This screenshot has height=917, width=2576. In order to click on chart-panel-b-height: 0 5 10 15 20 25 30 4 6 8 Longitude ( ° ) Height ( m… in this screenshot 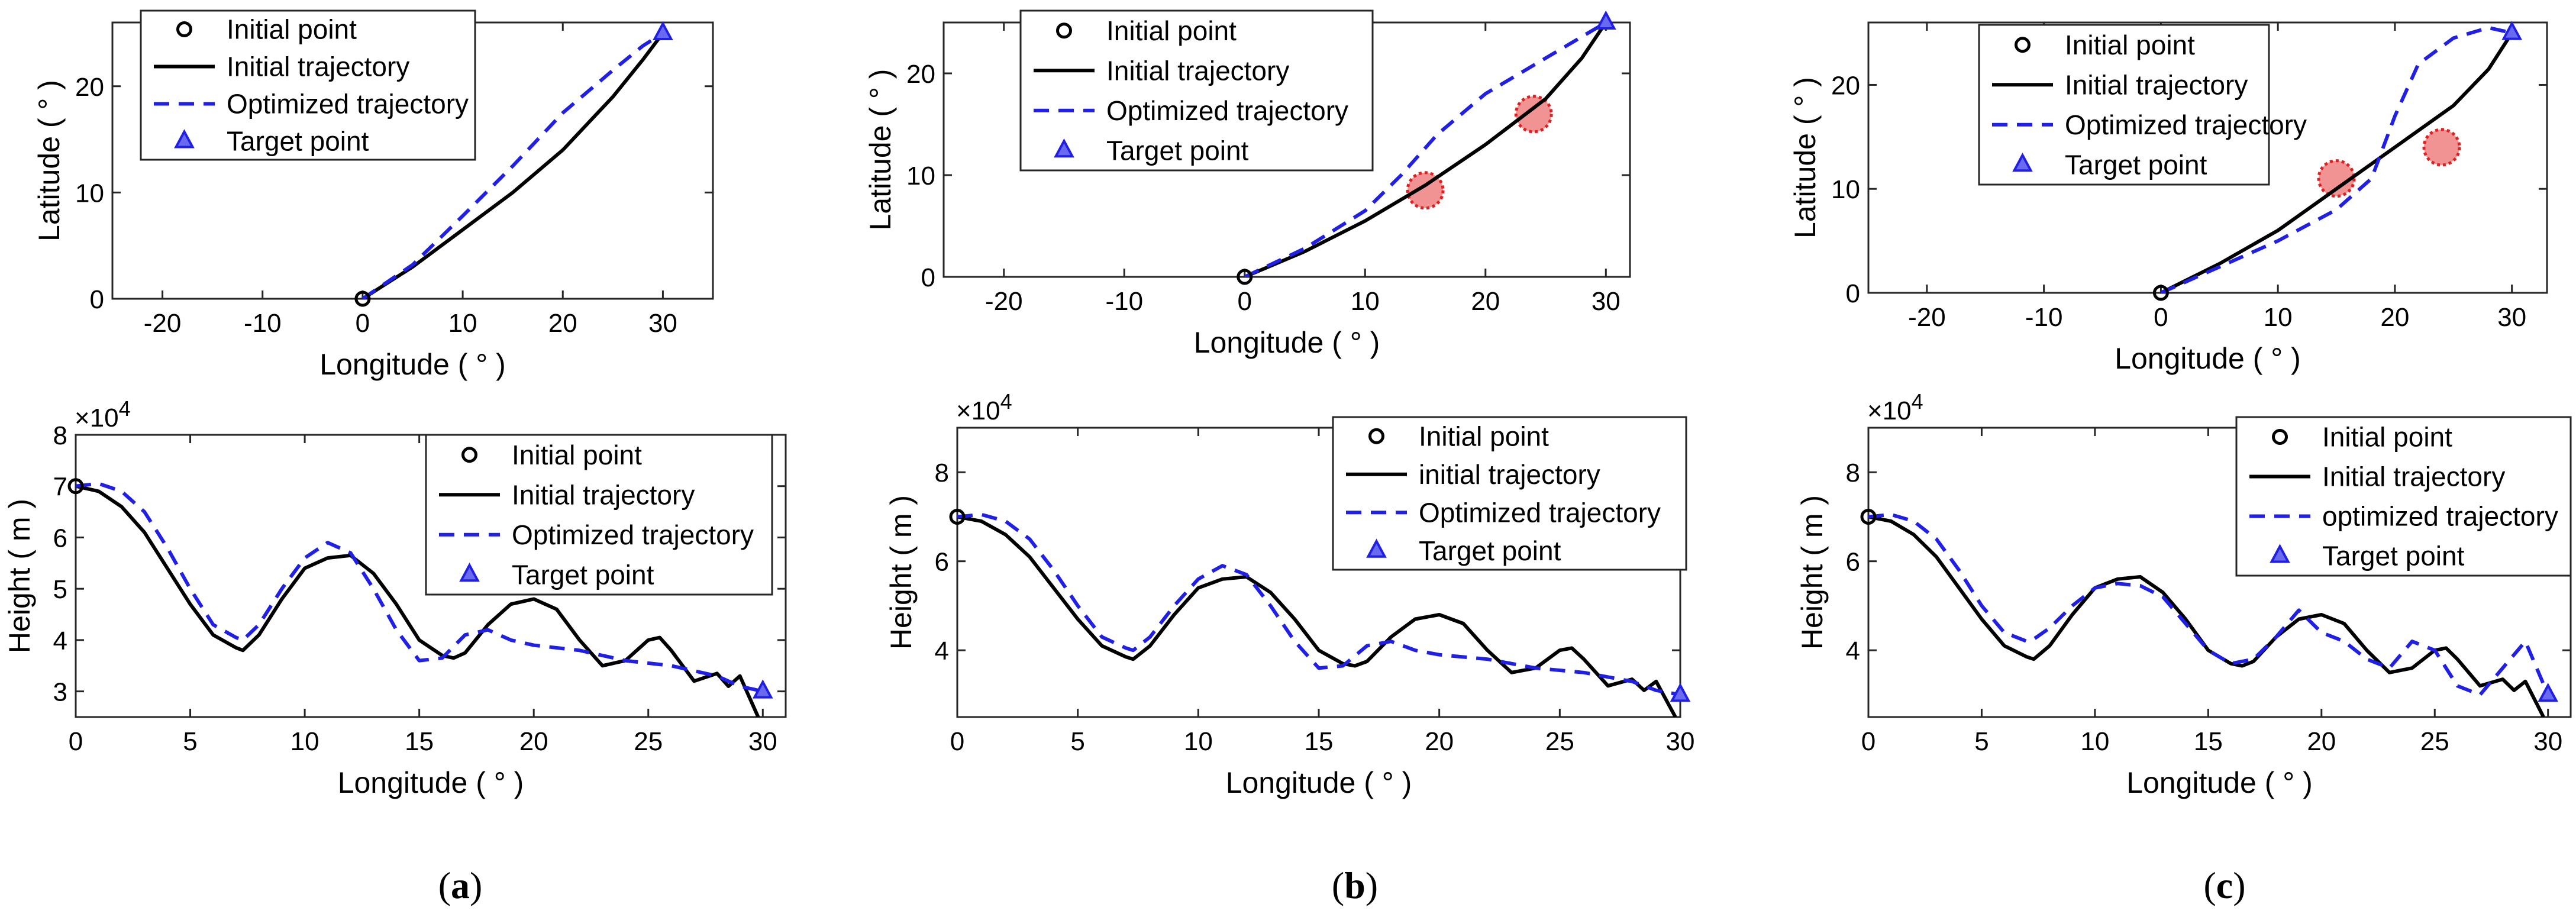, I will do `click(1289, 594)`.